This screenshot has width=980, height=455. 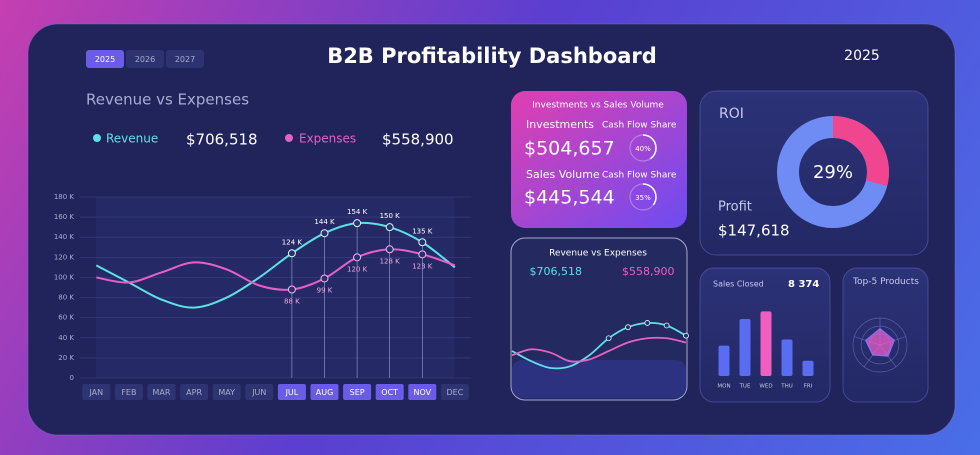 I want to click on x-tick-label: THU, so click(x=786, y=387).